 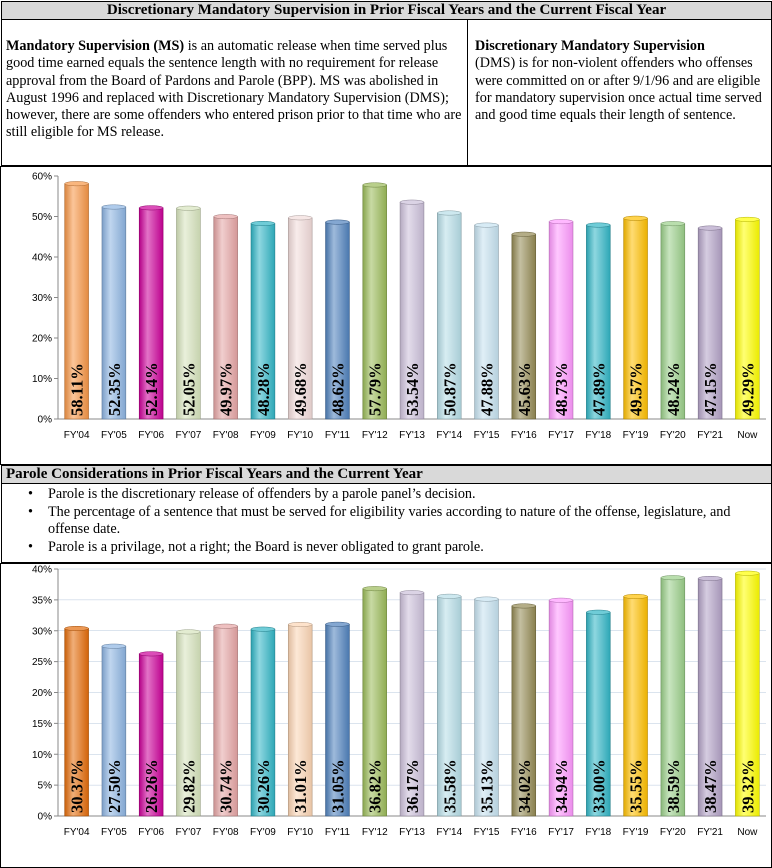 I want to click on y-tick-label: 15%, so click(x=42, y=724).